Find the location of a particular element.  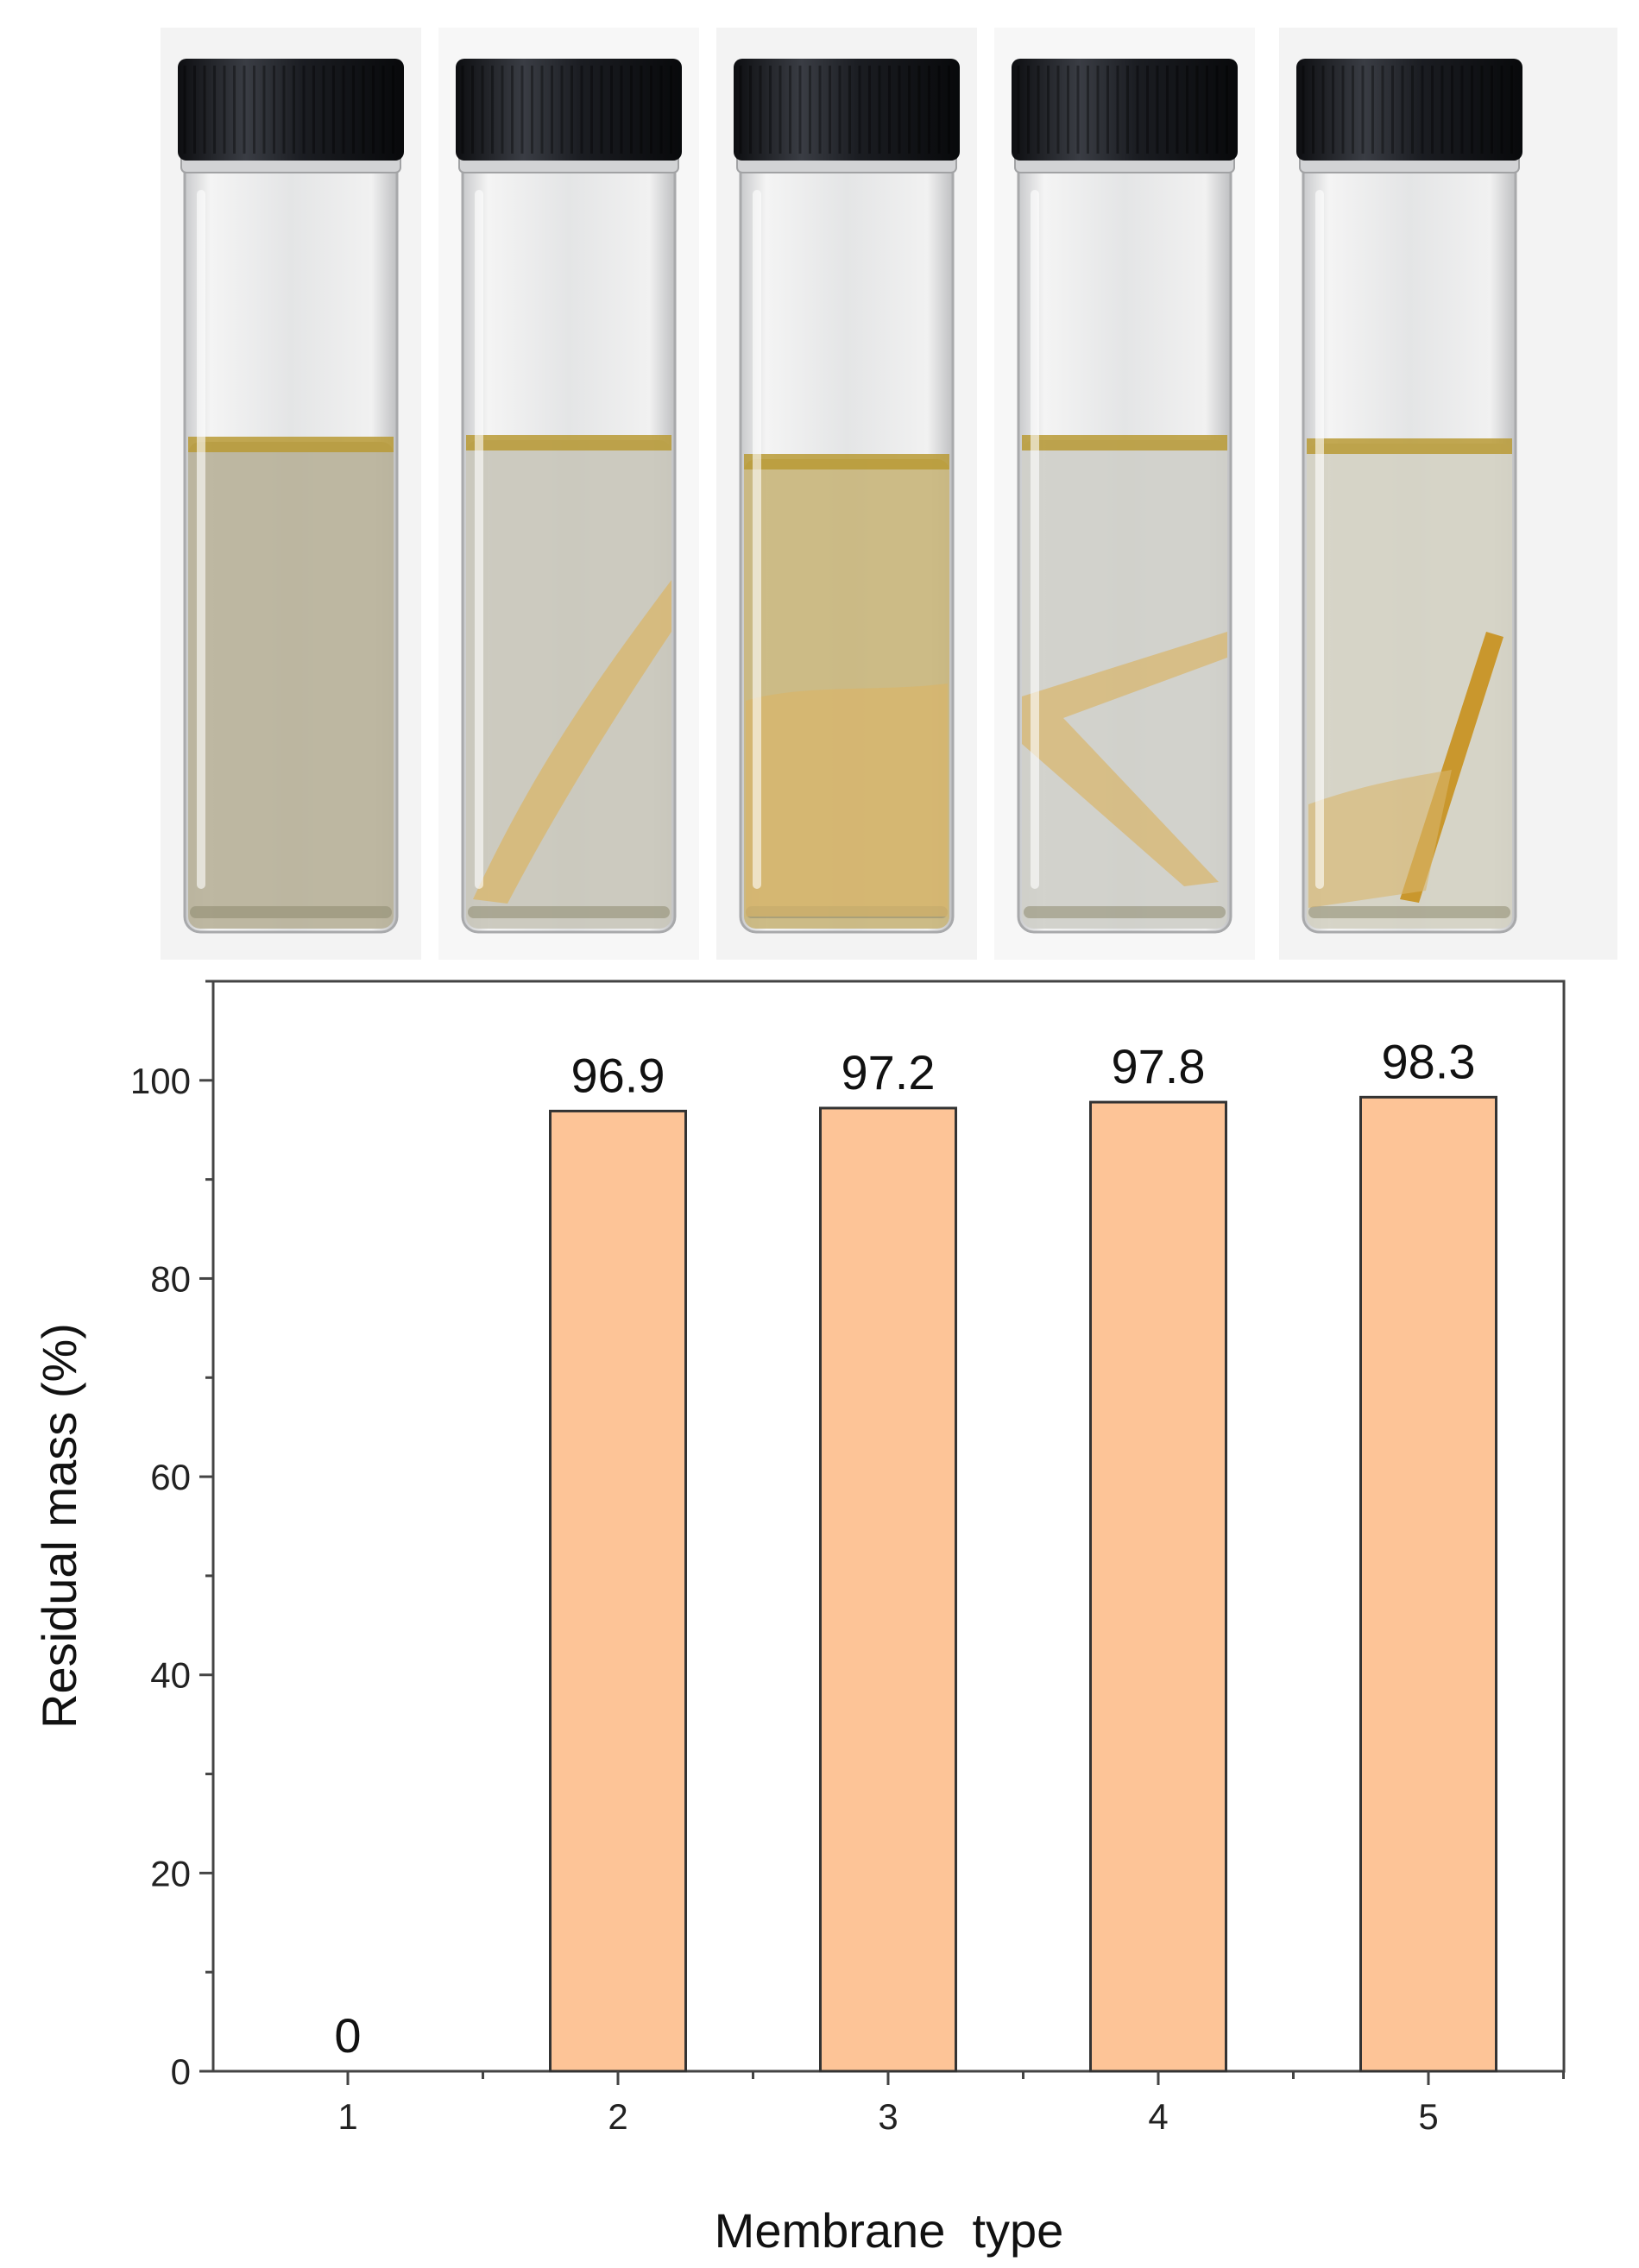

y-tick-label: 40 is located at coordinates (170, 1676).